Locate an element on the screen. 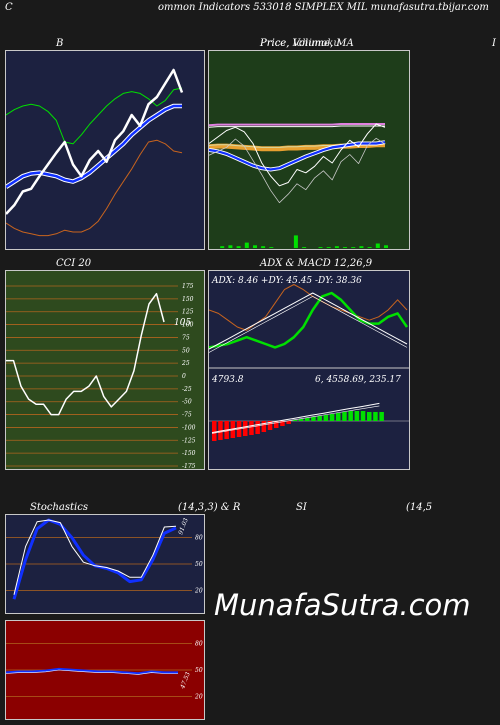  price-line-low is located at coordinates (297, 170).